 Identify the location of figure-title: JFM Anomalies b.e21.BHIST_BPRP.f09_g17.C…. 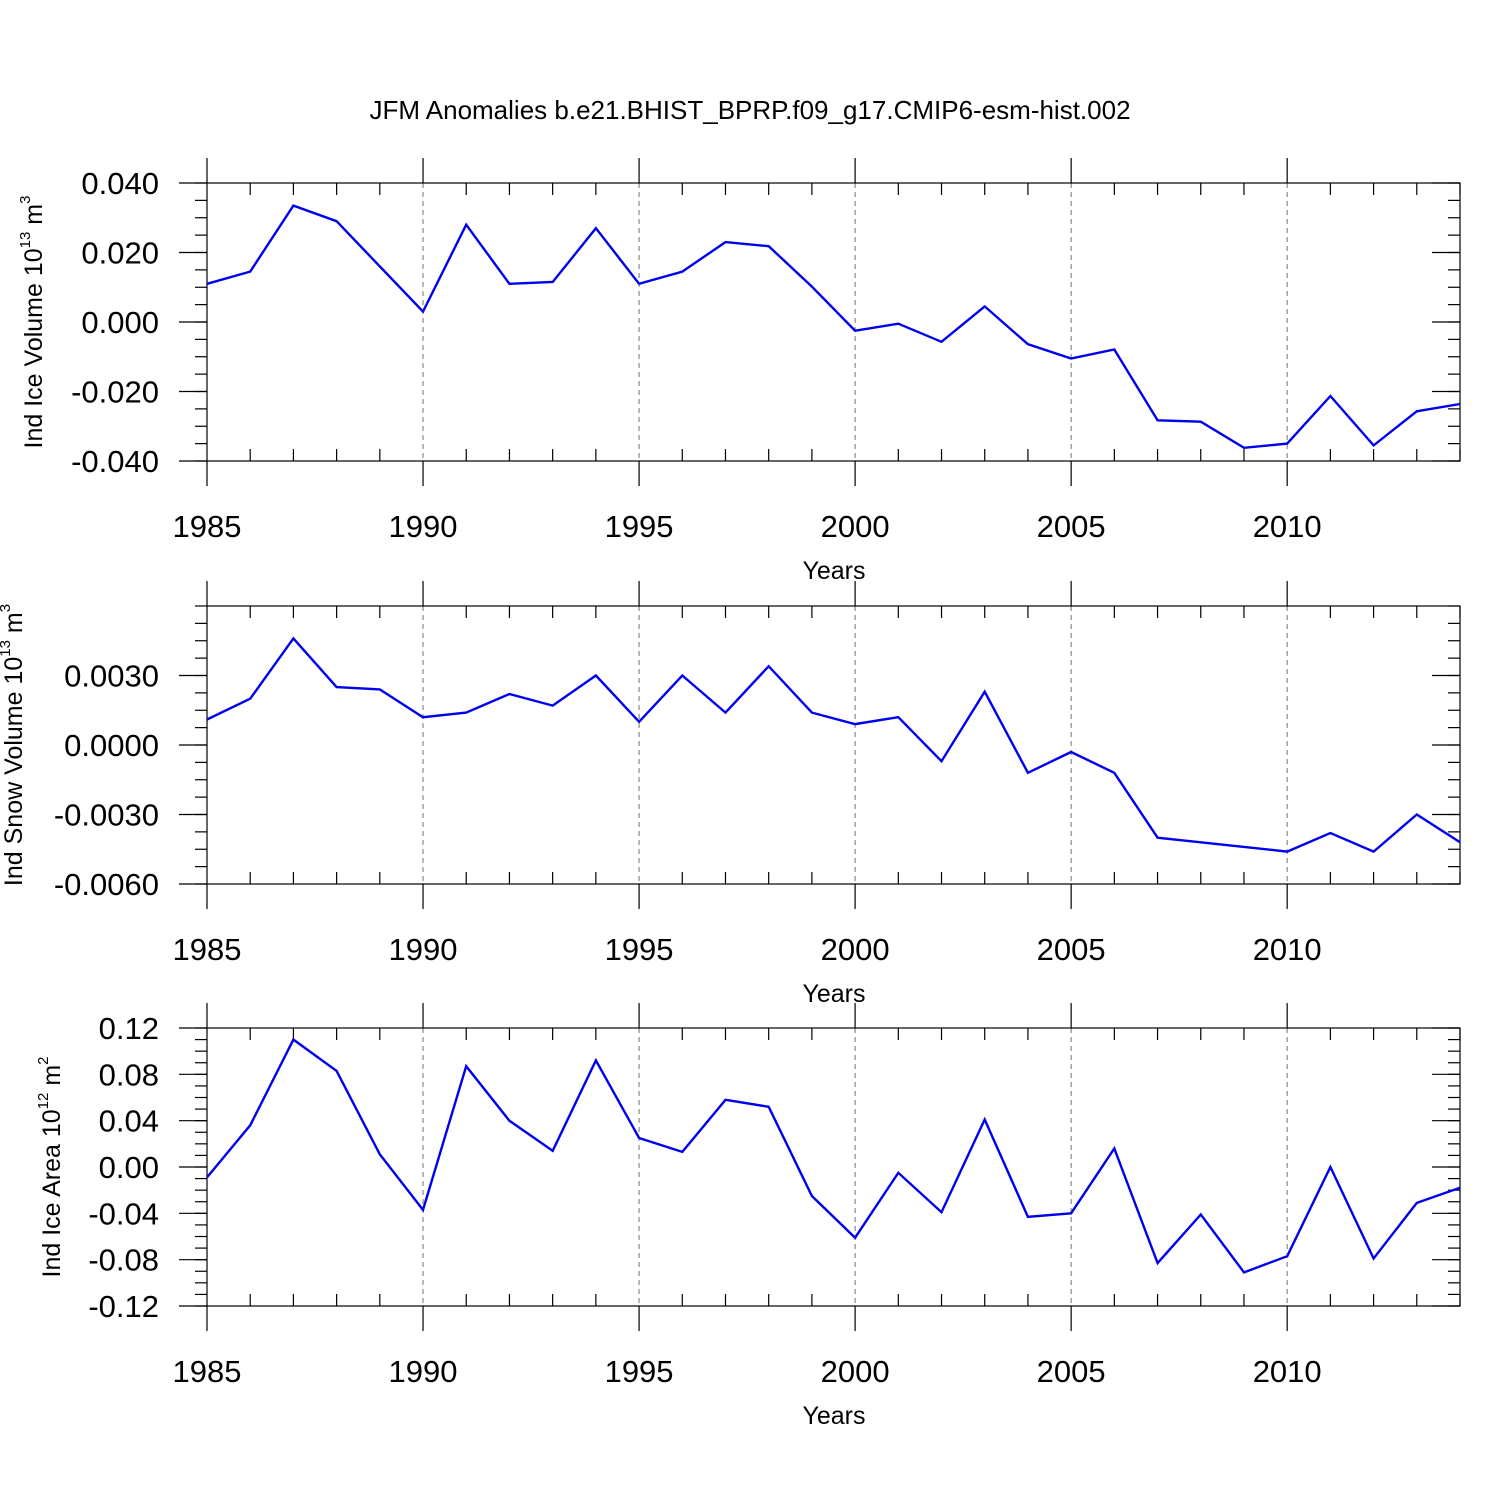
(749, 110).